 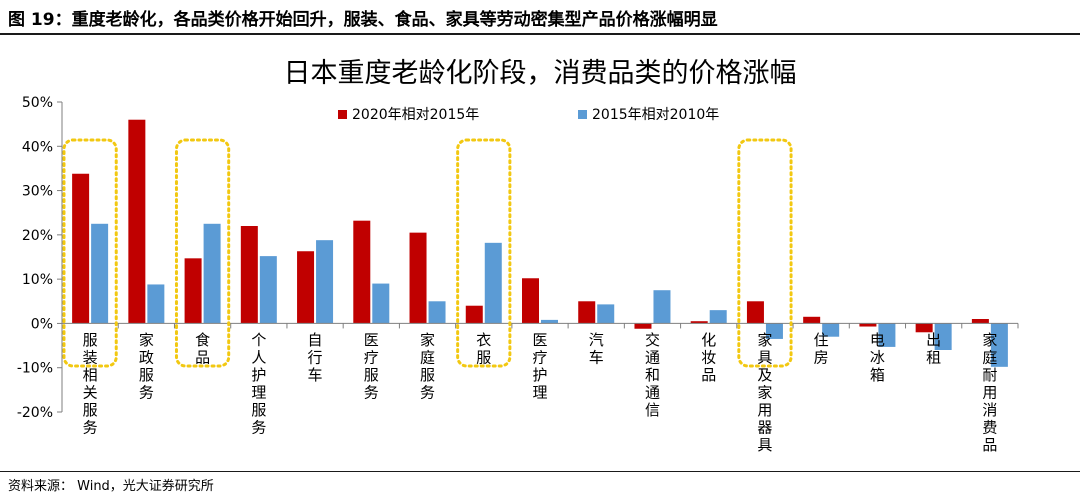 I want to click on chart-title: 日本重度老龄化阶段，消费品类的价格涨幅, so click(x=540, y=73).